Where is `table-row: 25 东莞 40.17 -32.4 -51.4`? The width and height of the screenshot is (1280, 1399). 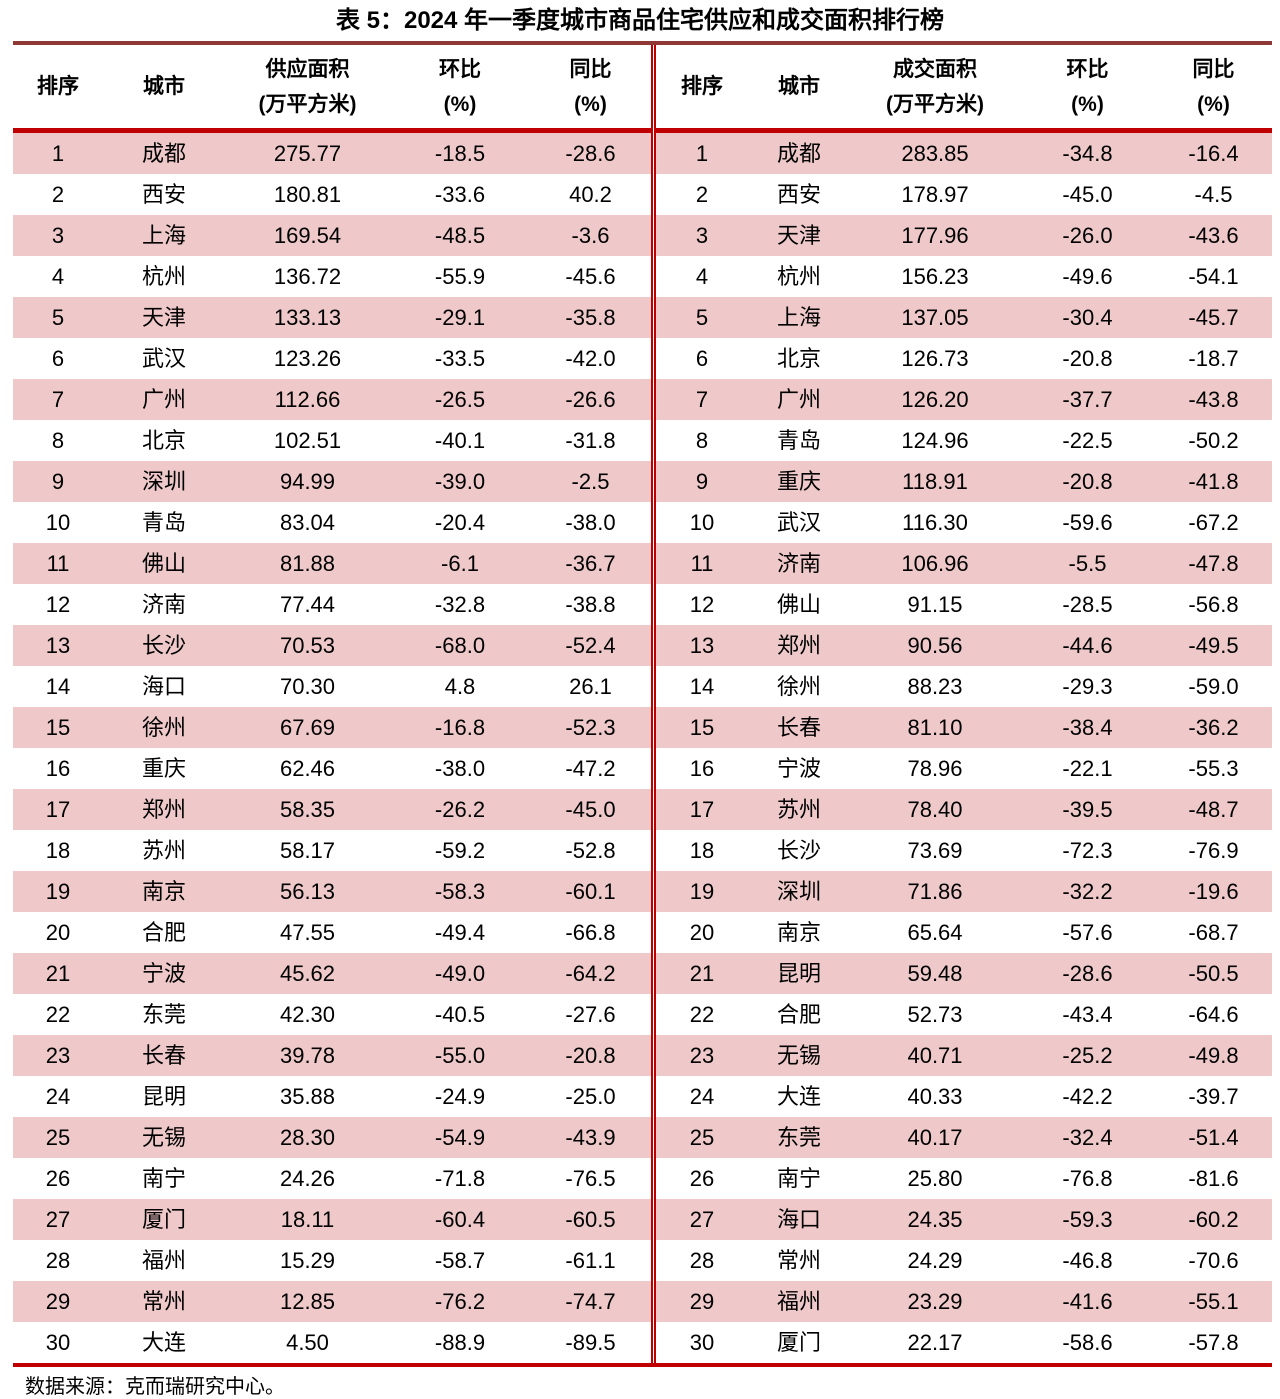 table-row: 25 东莞 40.17 -32.4 -51.4 is located at coordinates (964, 1137).